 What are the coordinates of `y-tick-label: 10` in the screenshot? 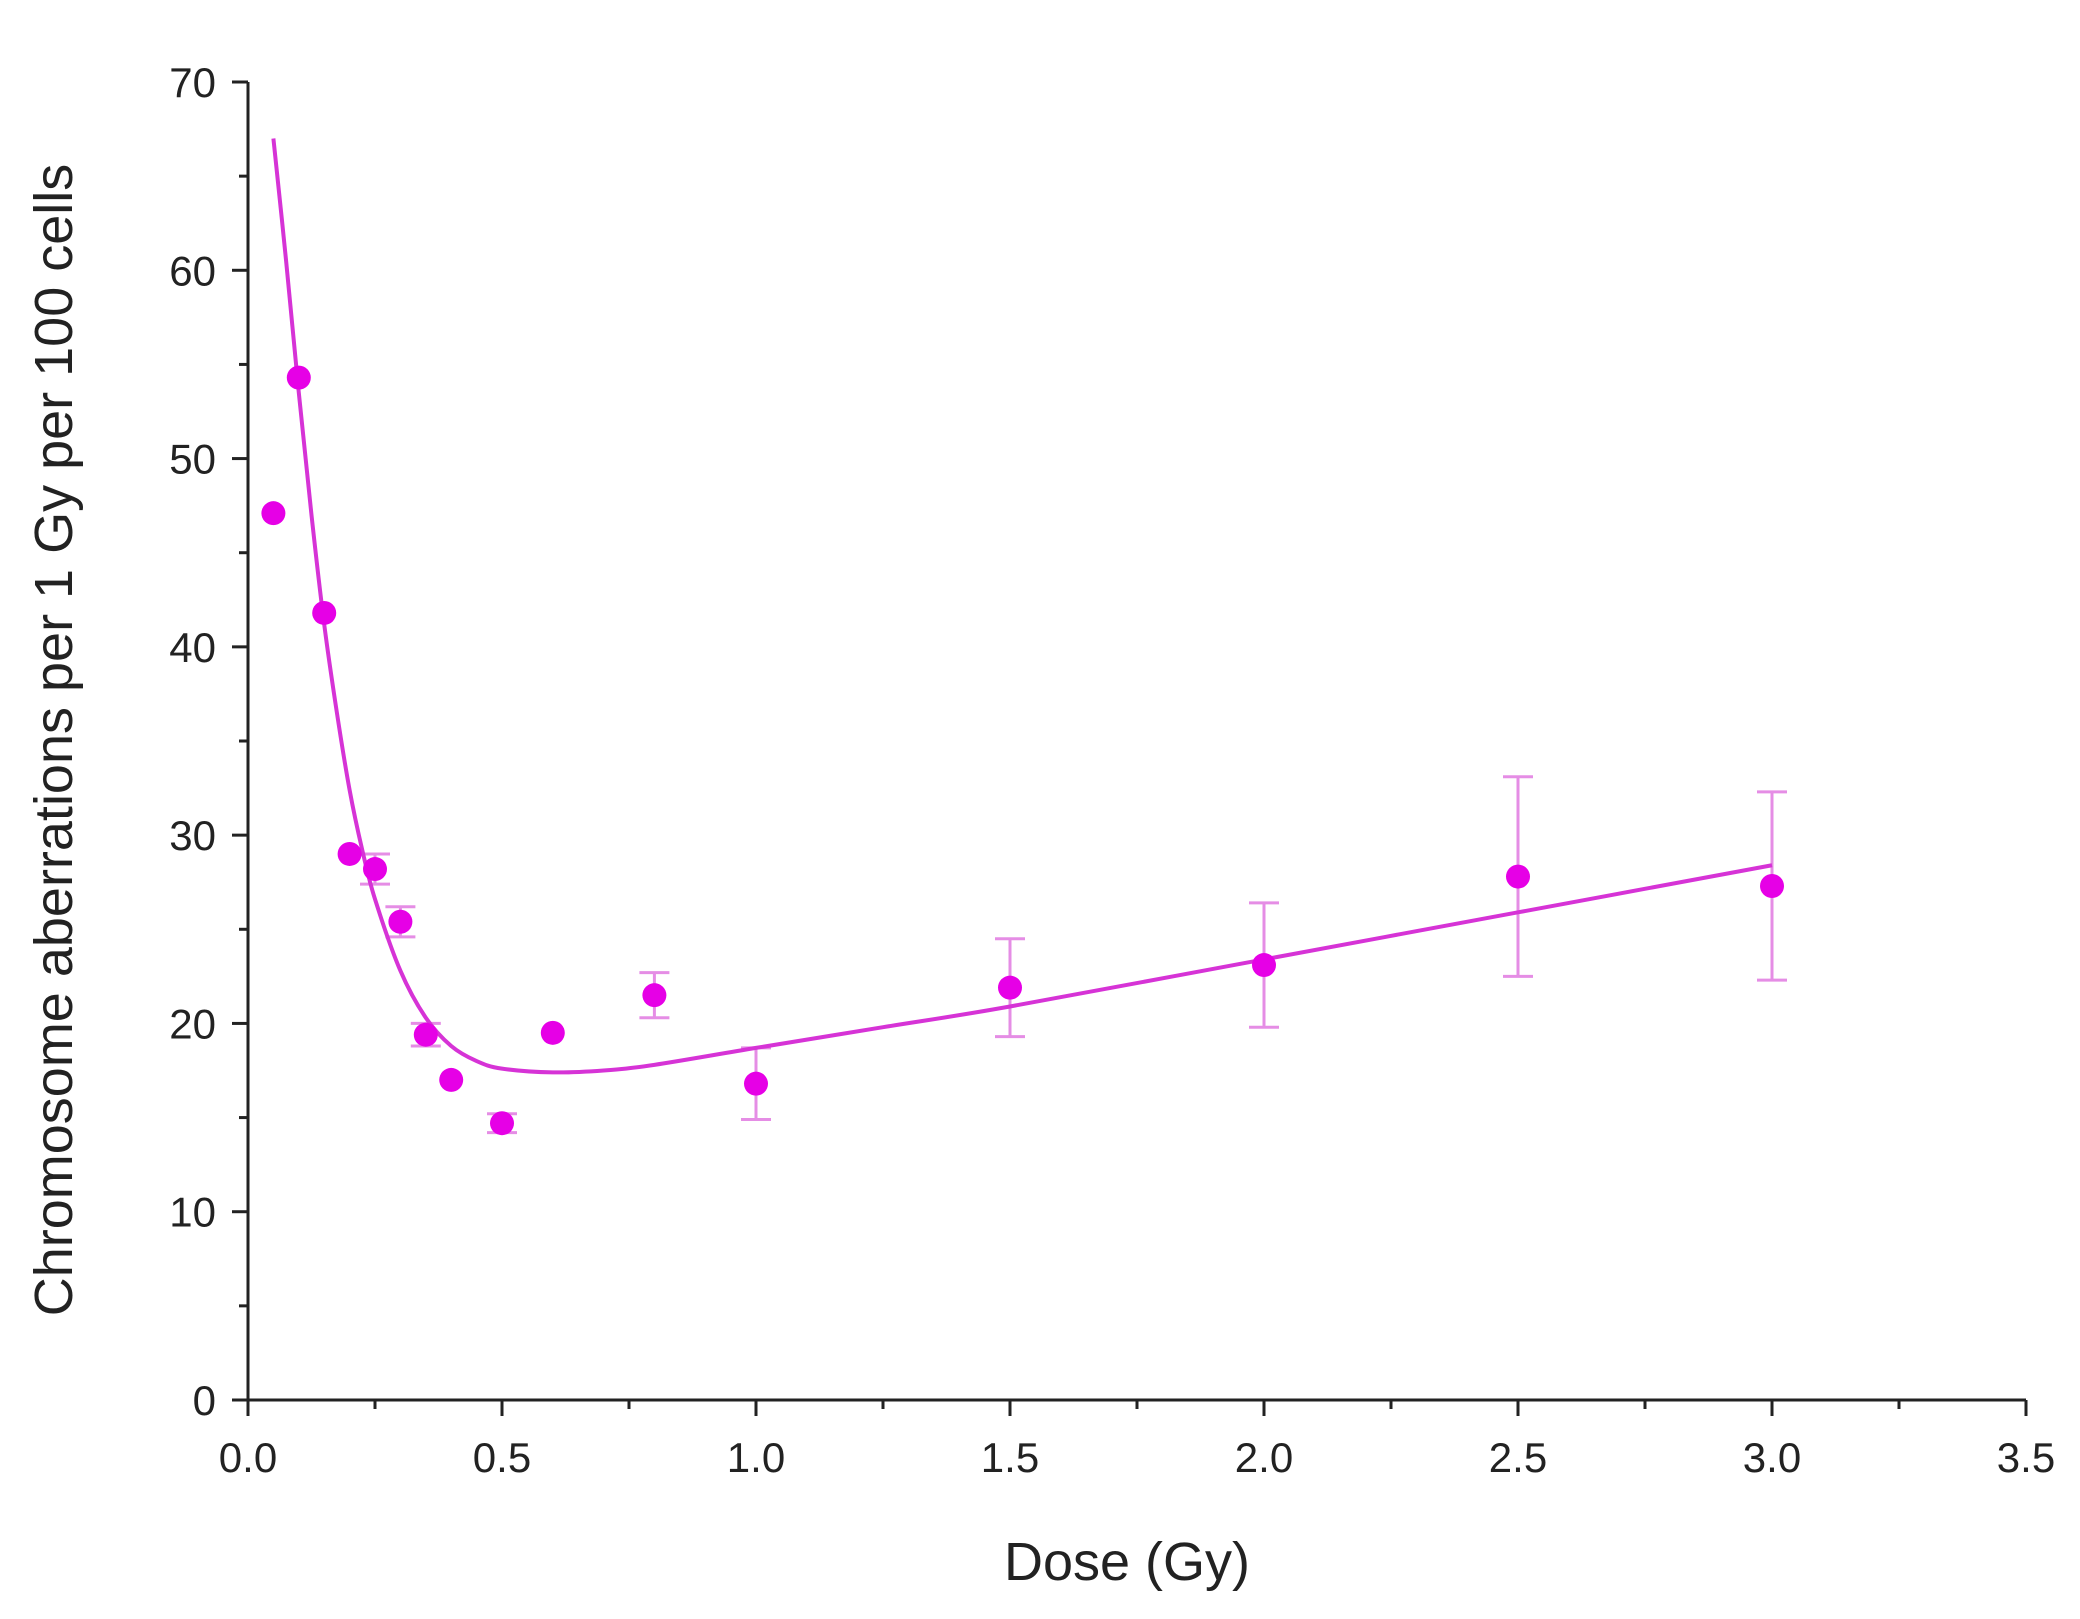 It's located at (192, 1212).